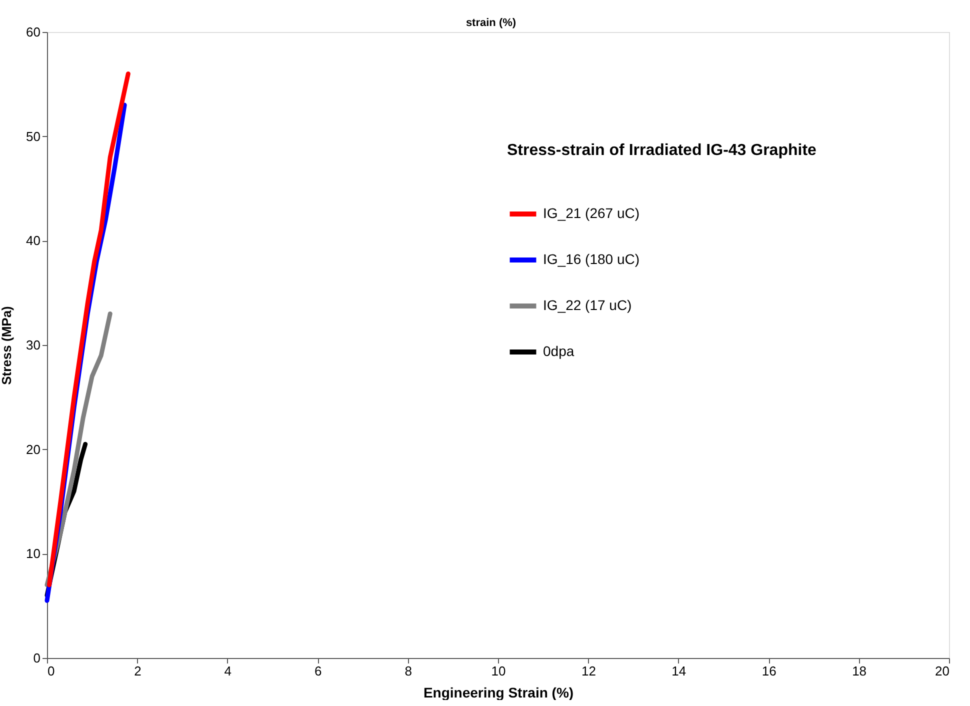 The height and width of the screenshot is (706, 970). What do you see at coordinates (942, 671) in the screenshot?
I see `x-tick-label: 20` at bounding box center [942, 671].